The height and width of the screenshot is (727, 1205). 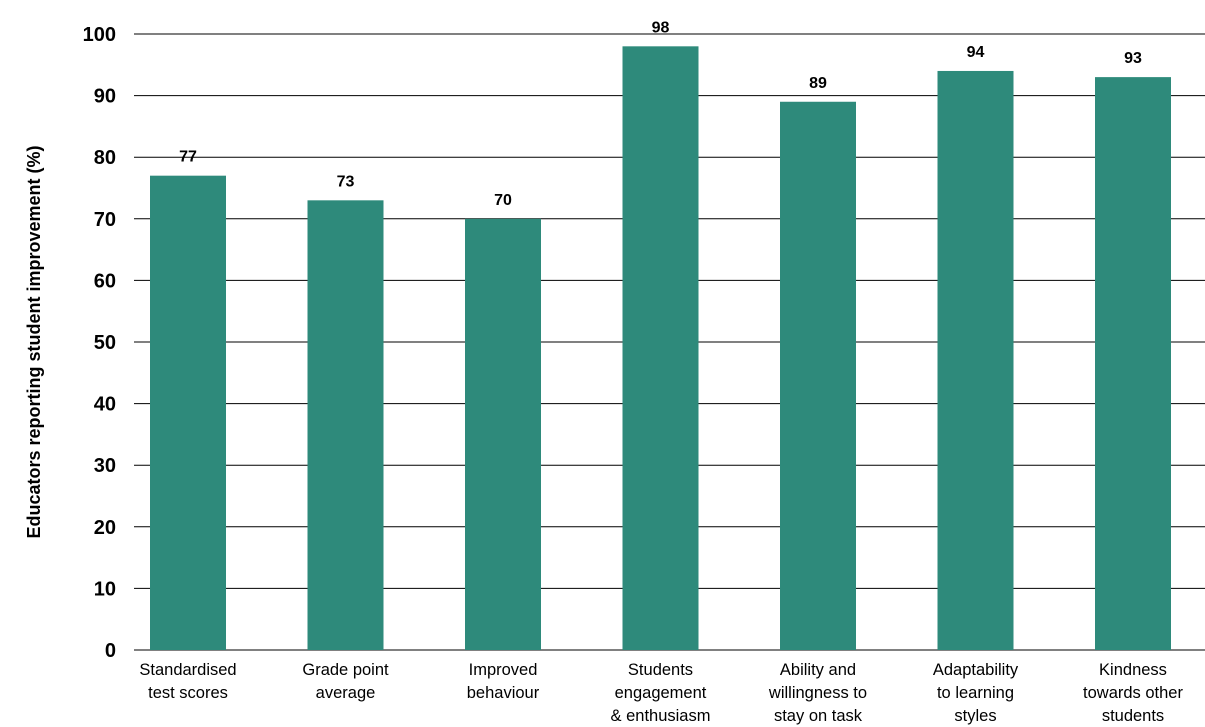 What do you see at coordinates (110, 651) in the screenshot?
I see `y-tick-label: 0` at bounding box center [110, 651].